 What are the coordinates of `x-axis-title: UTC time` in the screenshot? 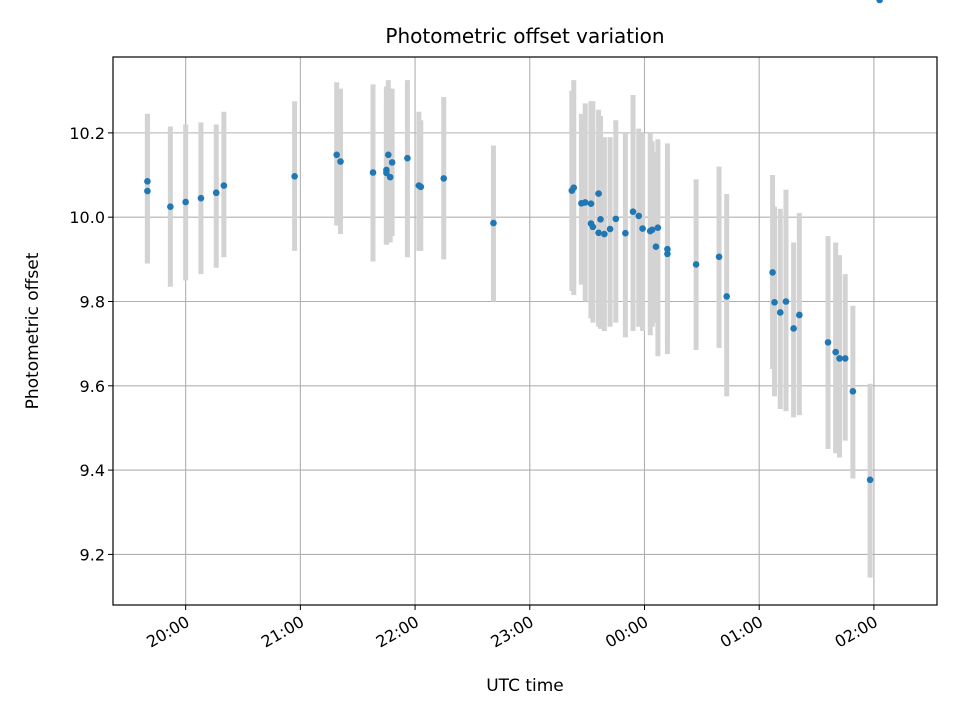 It's located at (525, 686).